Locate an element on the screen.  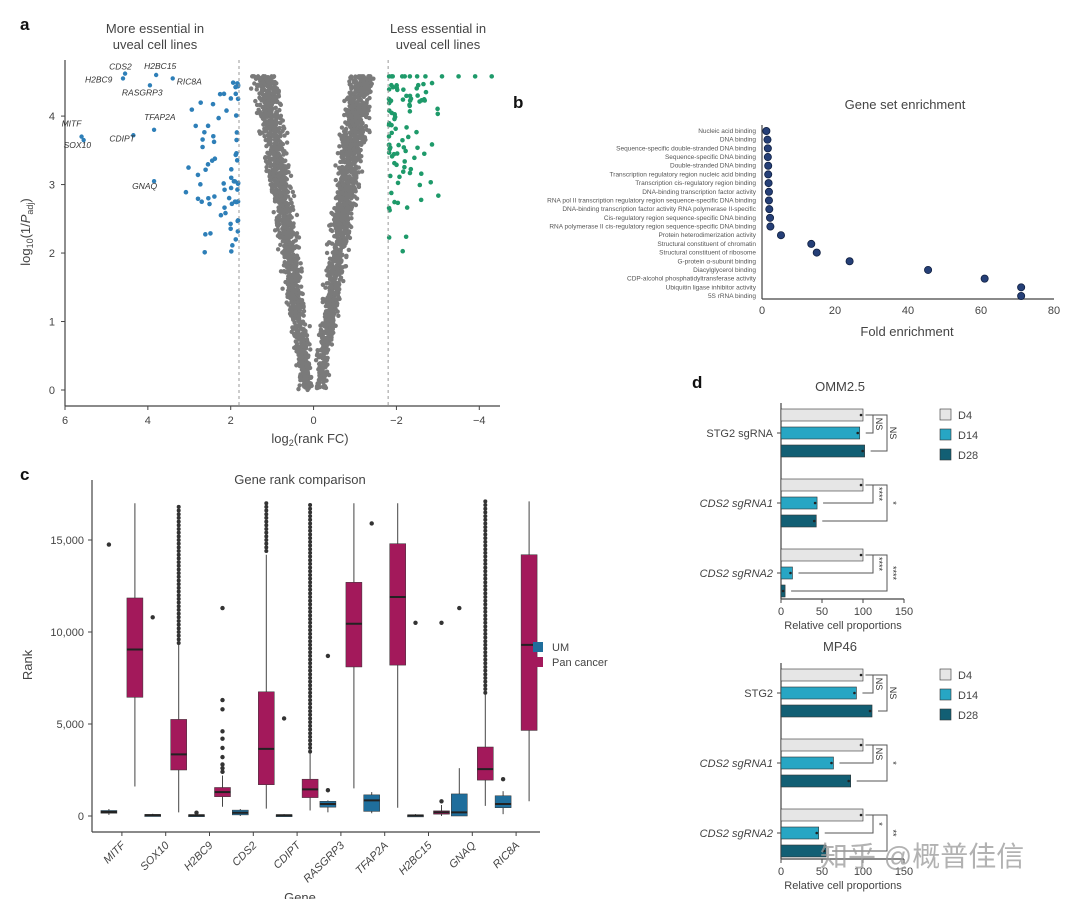
y-tick-label: 15,000 is located at coordinates (67, 541).